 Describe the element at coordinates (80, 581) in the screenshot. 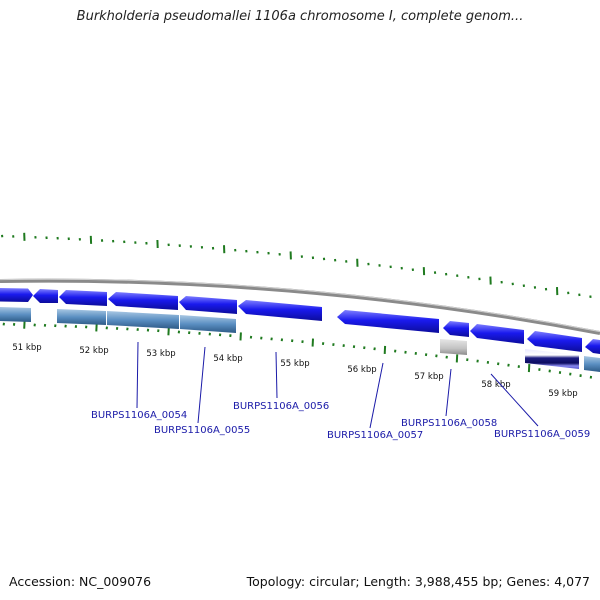

I see `accession-label: Accession: NC_009076` at that location.